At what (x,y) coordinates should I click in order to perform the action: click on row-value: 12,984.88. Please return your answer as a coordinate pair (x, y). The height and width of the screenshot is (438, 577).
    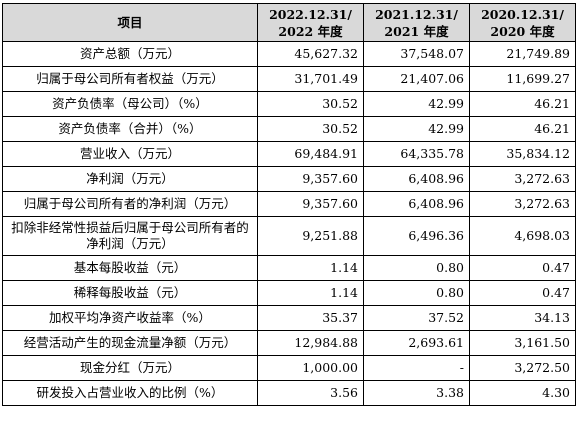
    Looking at the image, I should click on (310, 343).